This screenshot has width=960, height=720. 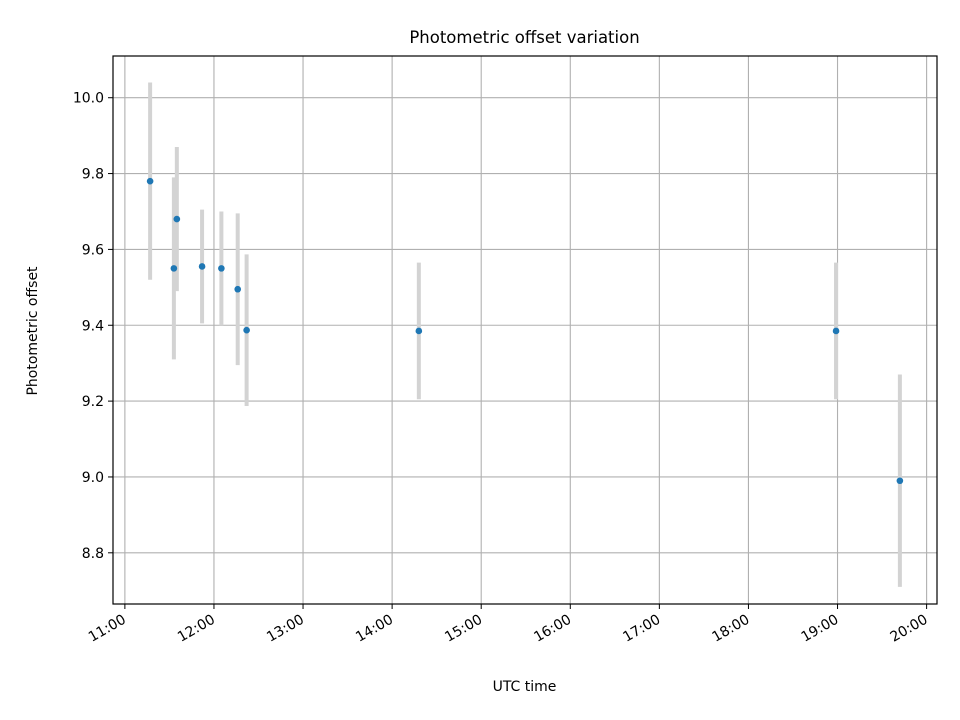 I want to click on y-tick-label: 9.0, so click(x=93, y=478).